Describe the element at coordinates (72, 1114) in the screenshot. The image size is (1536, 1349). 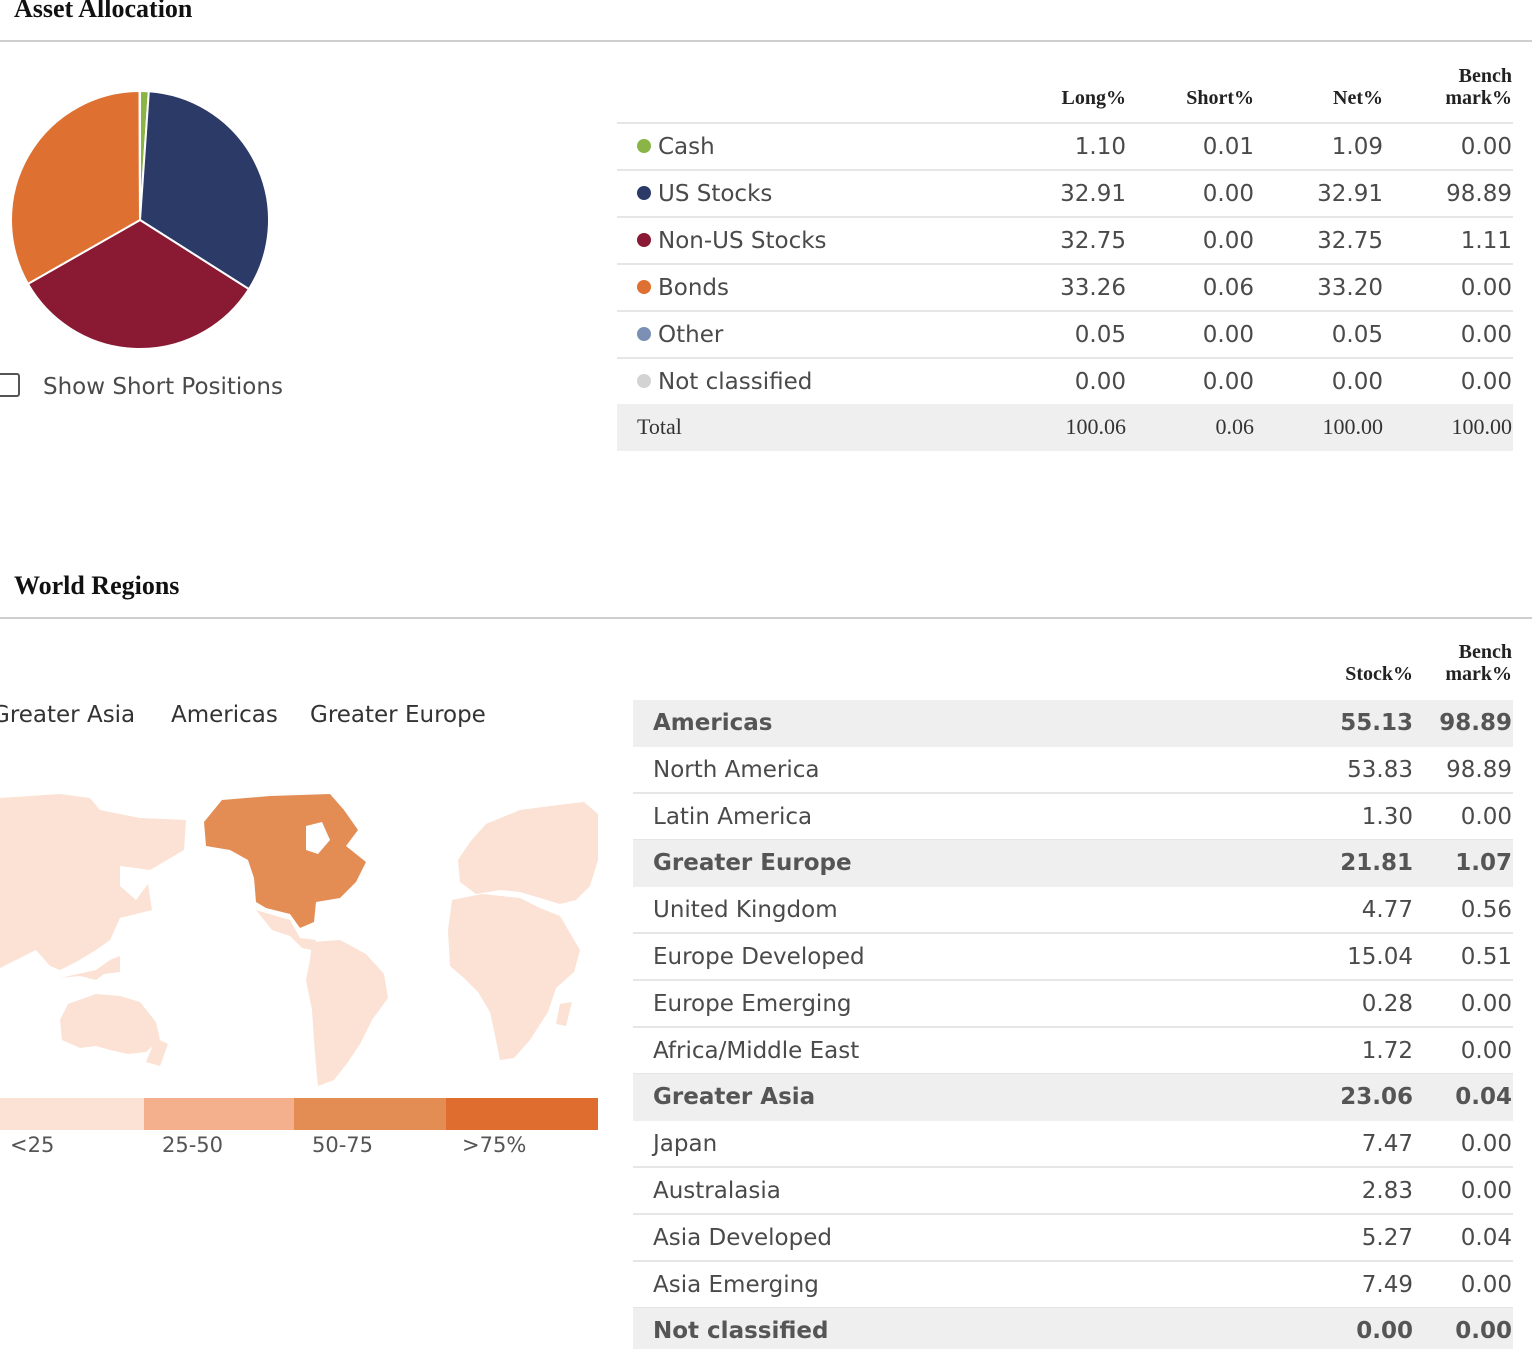
I see `legend-segment-lt25` at that location.